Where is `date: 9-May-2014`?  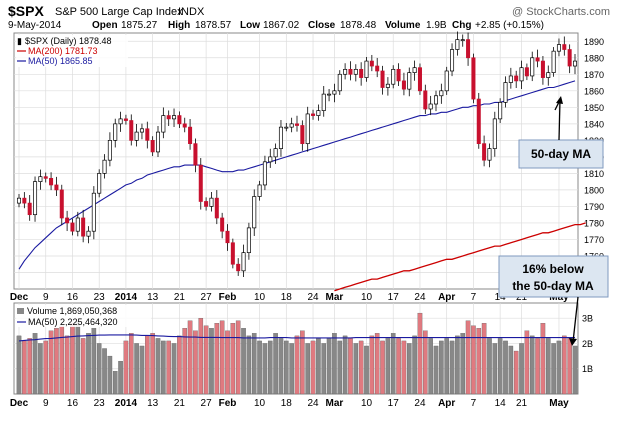
date: 9-May-2014 is located at coordinates (35, 25).